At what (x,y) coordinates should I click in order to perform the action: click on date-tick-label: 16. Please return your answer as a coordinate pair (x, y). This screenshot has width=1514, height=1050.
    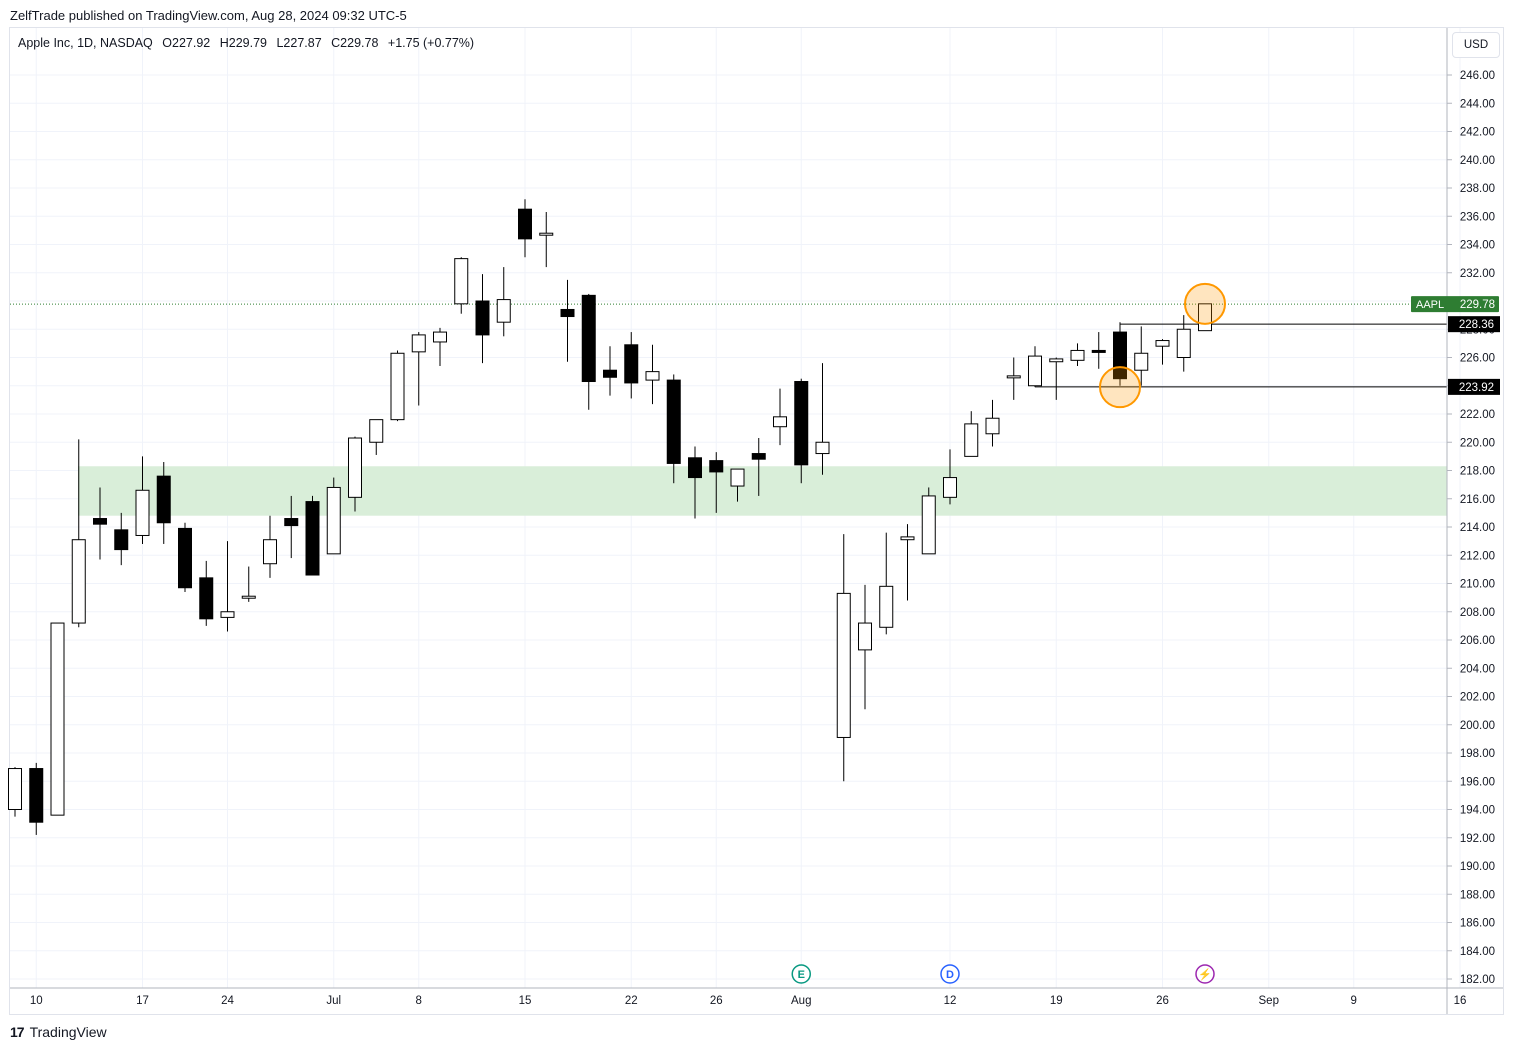
    Looking at the image, I should click on (1460, 1001).